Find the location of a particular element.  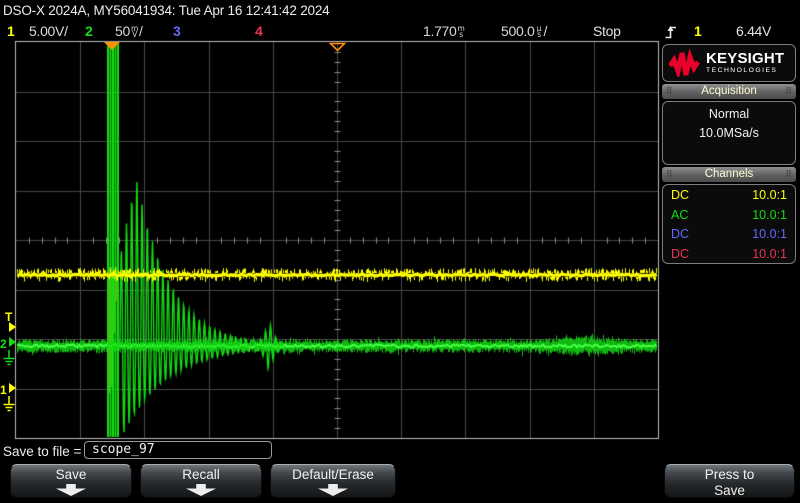

press-to-save-softkey-button: Press to Save is located at coordinates (729, 481).